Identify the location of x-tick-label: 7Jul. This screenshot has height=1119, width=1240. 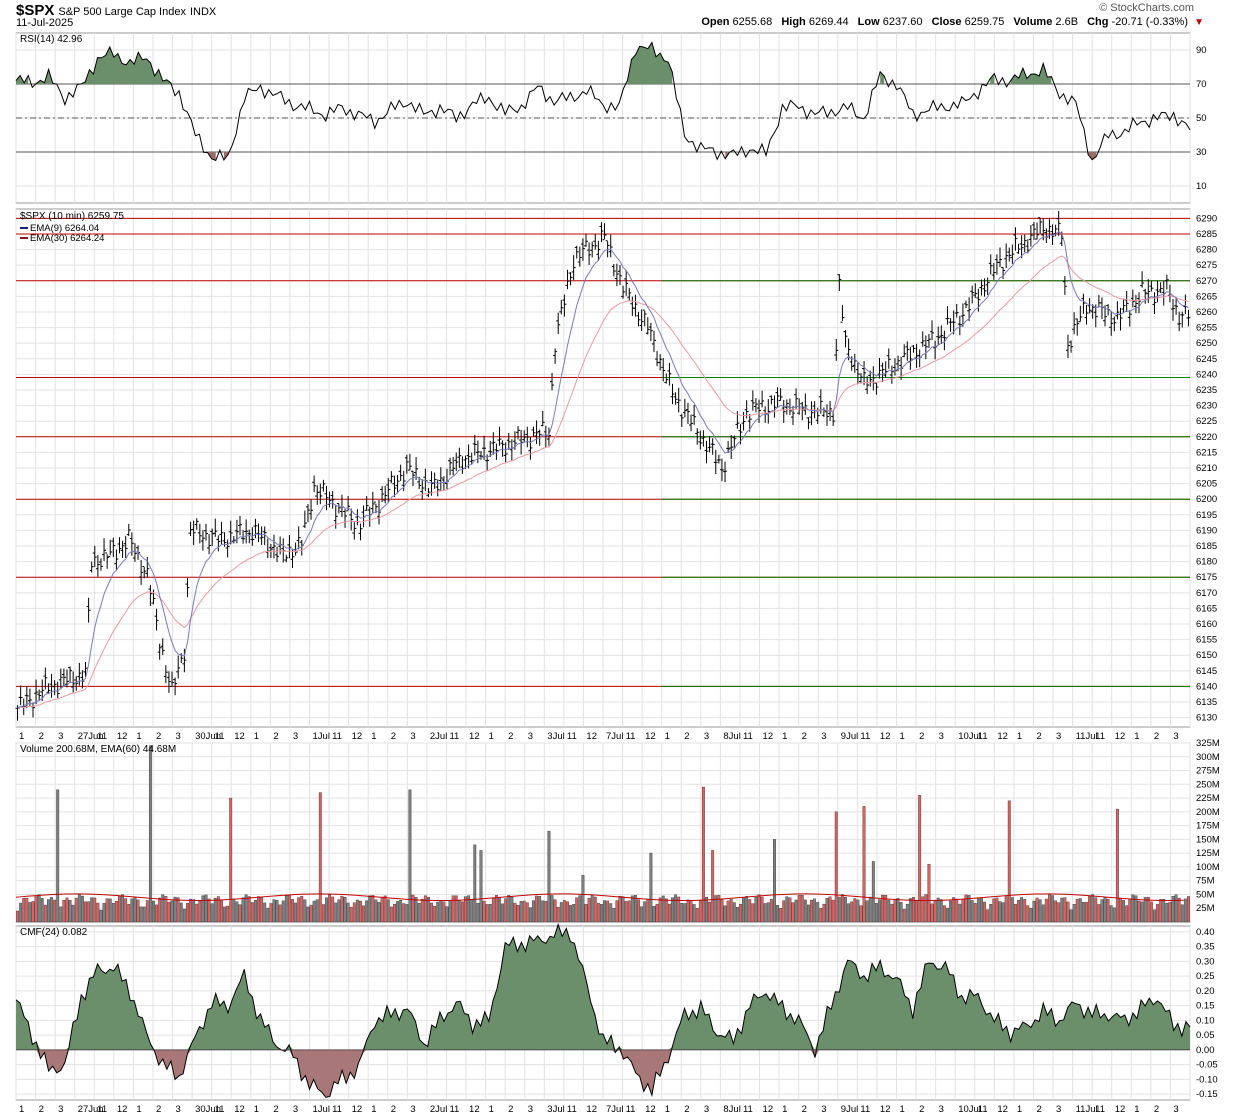
(614, 736).